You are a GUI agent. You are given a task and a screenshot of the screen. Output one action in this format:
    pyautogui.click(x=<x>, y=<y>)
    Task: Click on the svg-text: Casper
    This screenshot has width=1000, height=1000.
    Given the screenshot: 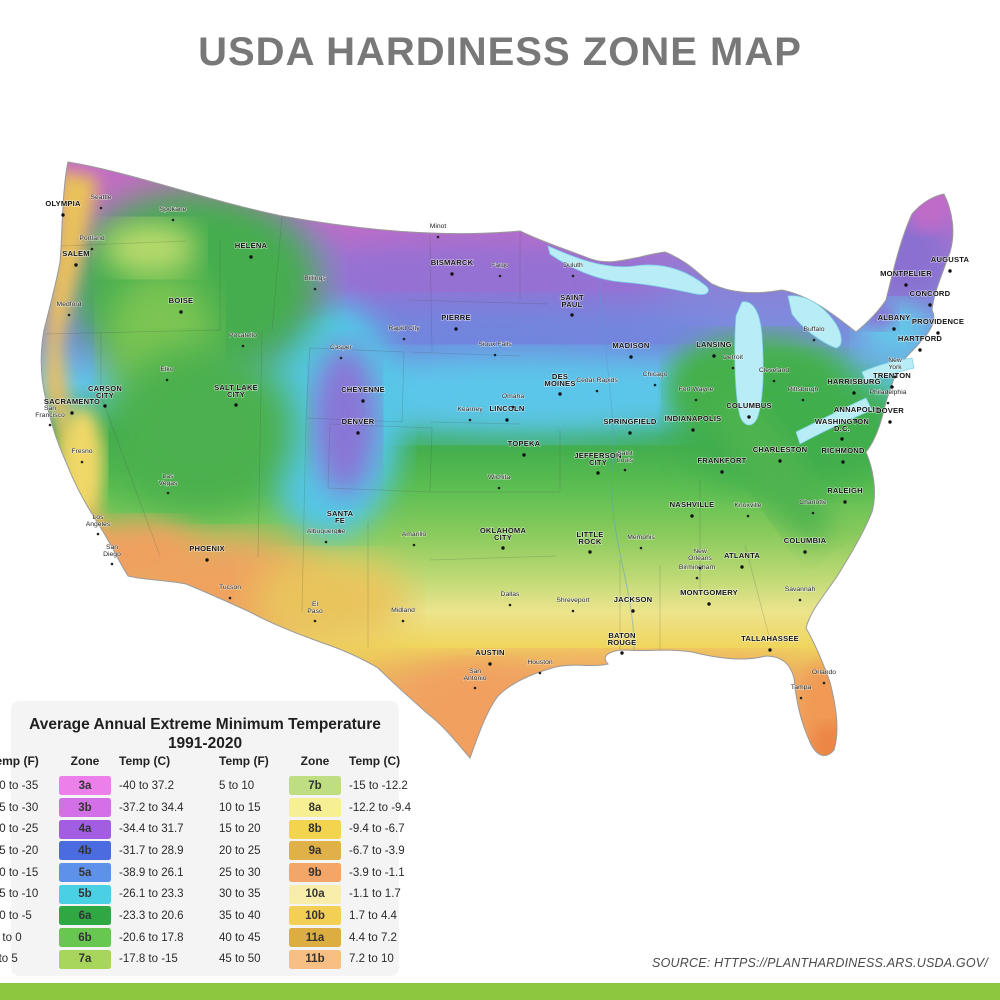 What is the action you would take?
    pyautogui.click(x=341, y=347)
    